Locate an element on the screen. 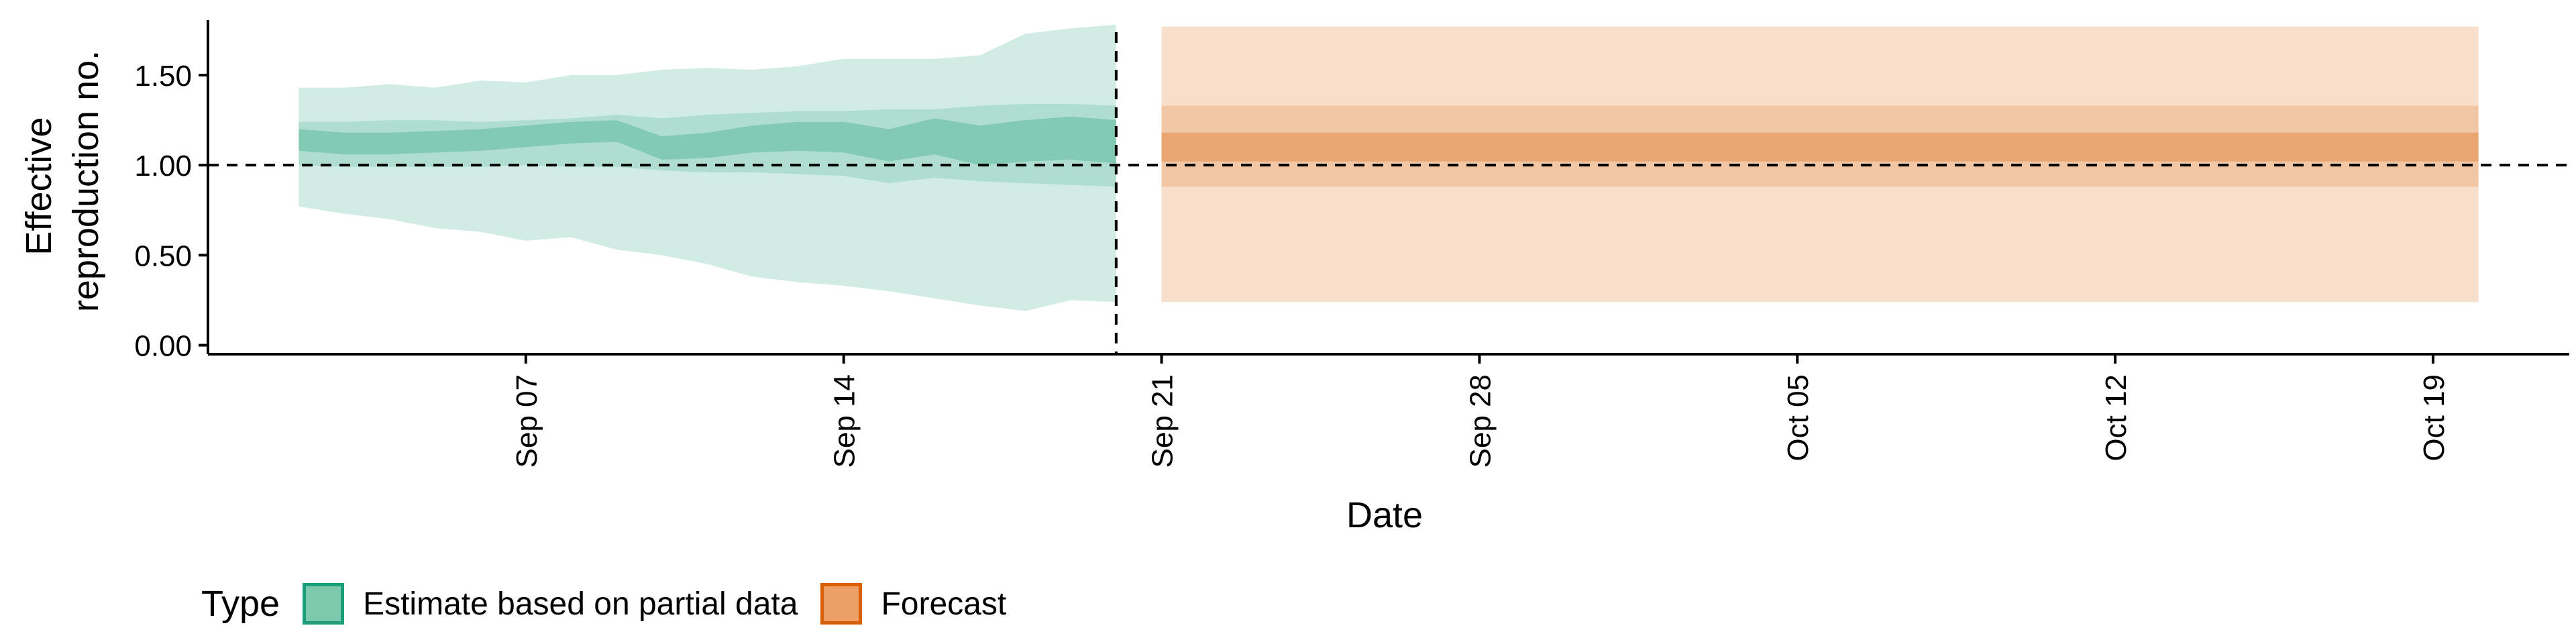 The image size is (2576, 644). legend-item-forecast: Forecast is located at coordinates (913, 604).